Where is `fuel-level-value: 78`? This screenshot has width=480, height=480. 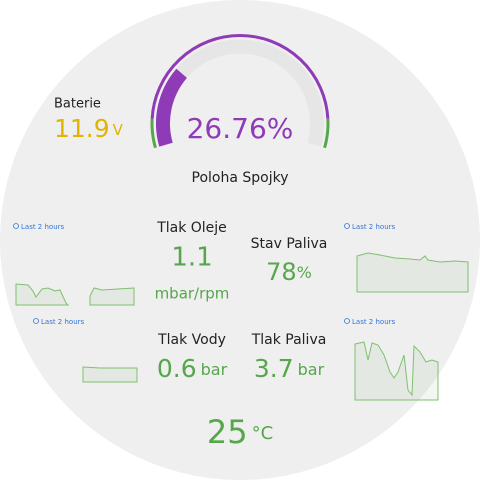 fuel-level-value: 78 is located at coordinates (281, 272).